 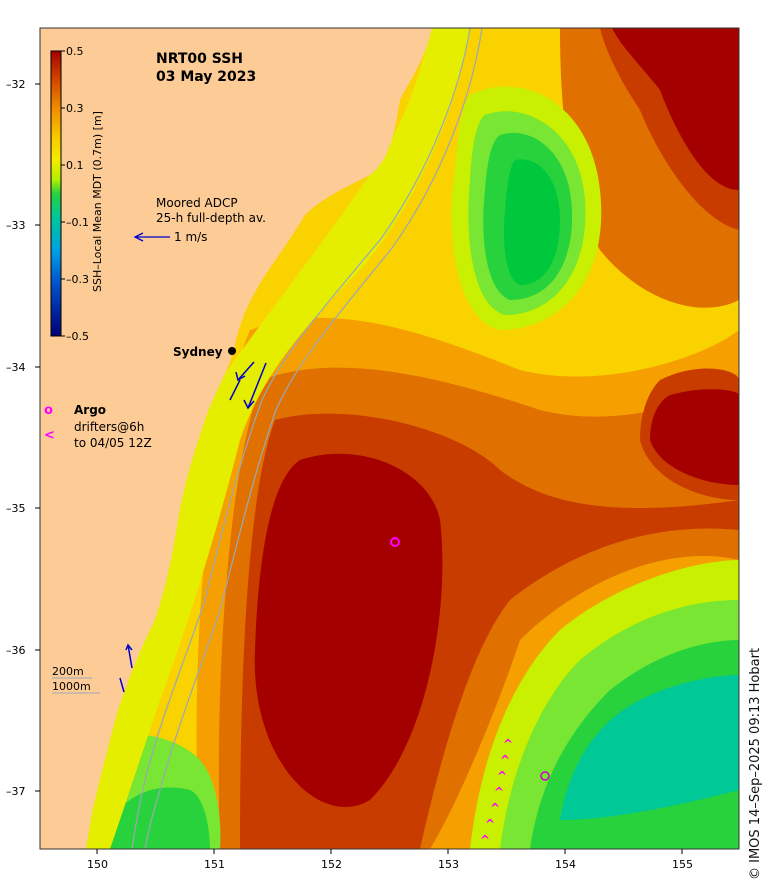 What do you see at coordinates (755, 763) in the screenshot?
I see `copyright-credit: © IMOS 14–Sep–2025 09:13 Hobart` at bounding box center [755, 763].